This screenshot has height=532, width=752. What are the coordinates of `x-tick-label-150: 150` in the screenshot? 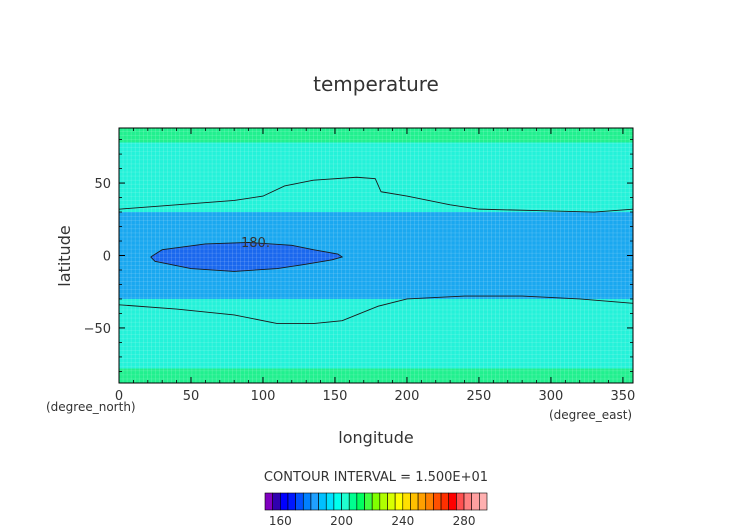 It's located at (335, 396).